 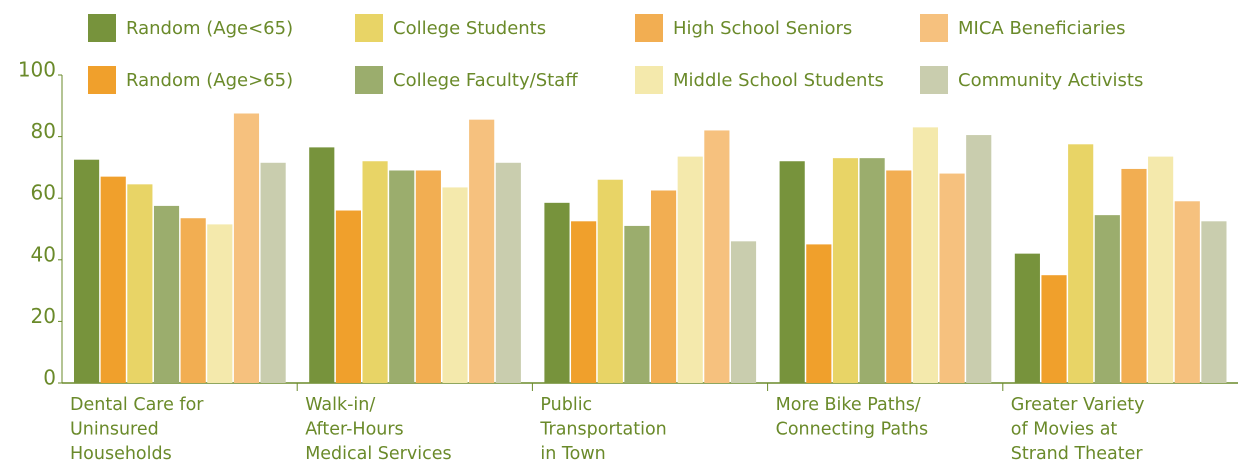 What do you see at coordinates (602, 428) in the screenshot?
I see `x-tick-label: Public Transportation in Town` at bounding box center [602, 428].